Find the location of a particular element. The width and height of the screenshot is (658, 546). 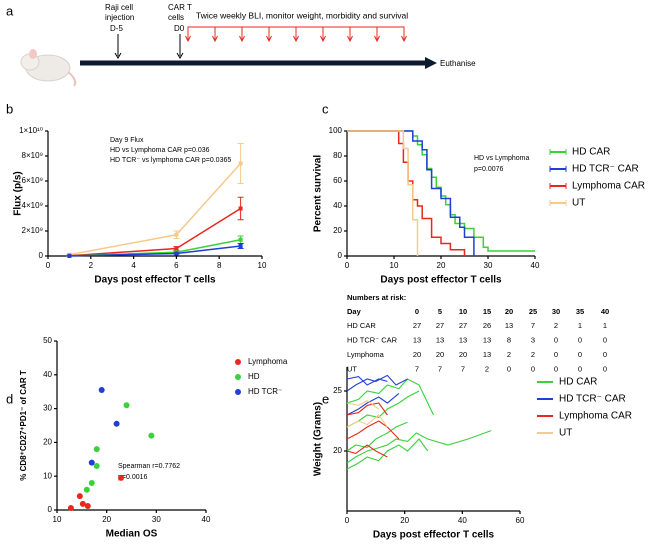

x-tick-label: 30 is located at coordinates (156, 519).